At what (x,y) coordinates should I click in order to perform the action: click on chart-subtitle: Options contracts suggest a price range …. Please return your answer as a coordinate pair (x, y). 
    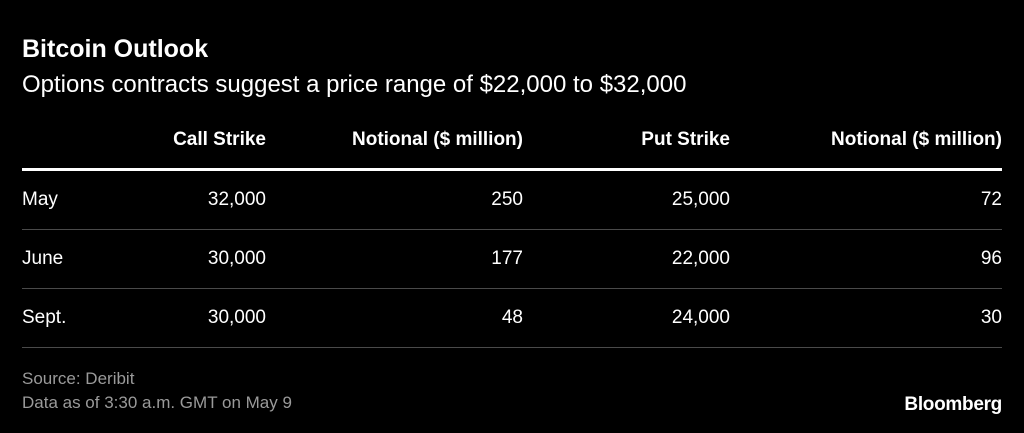
    Looking at the image, I should click on (354, 84).